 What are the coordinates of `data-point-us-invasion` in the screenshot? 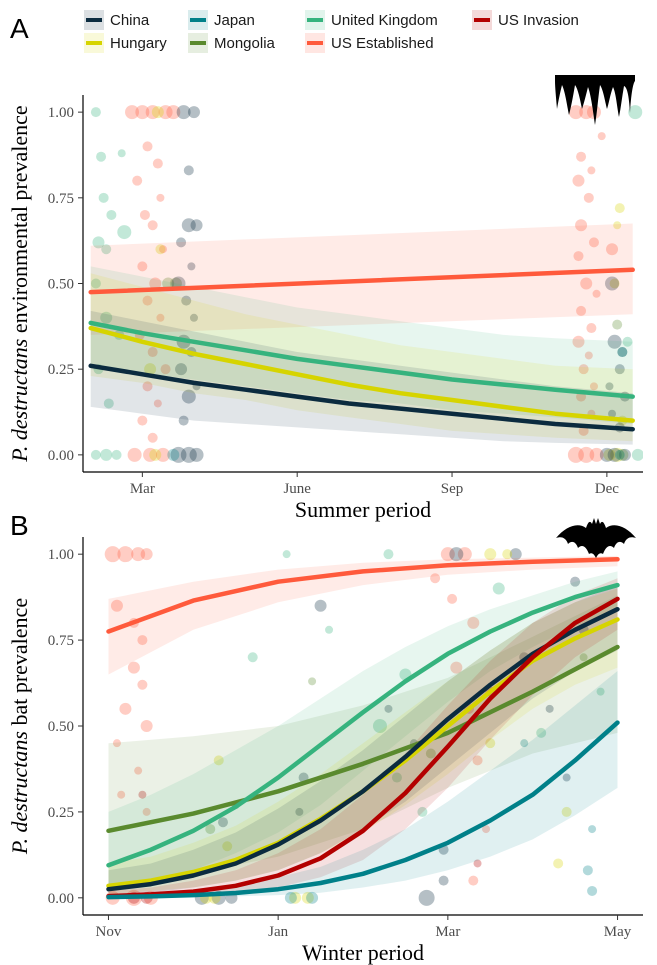 It's located at (142, 794).